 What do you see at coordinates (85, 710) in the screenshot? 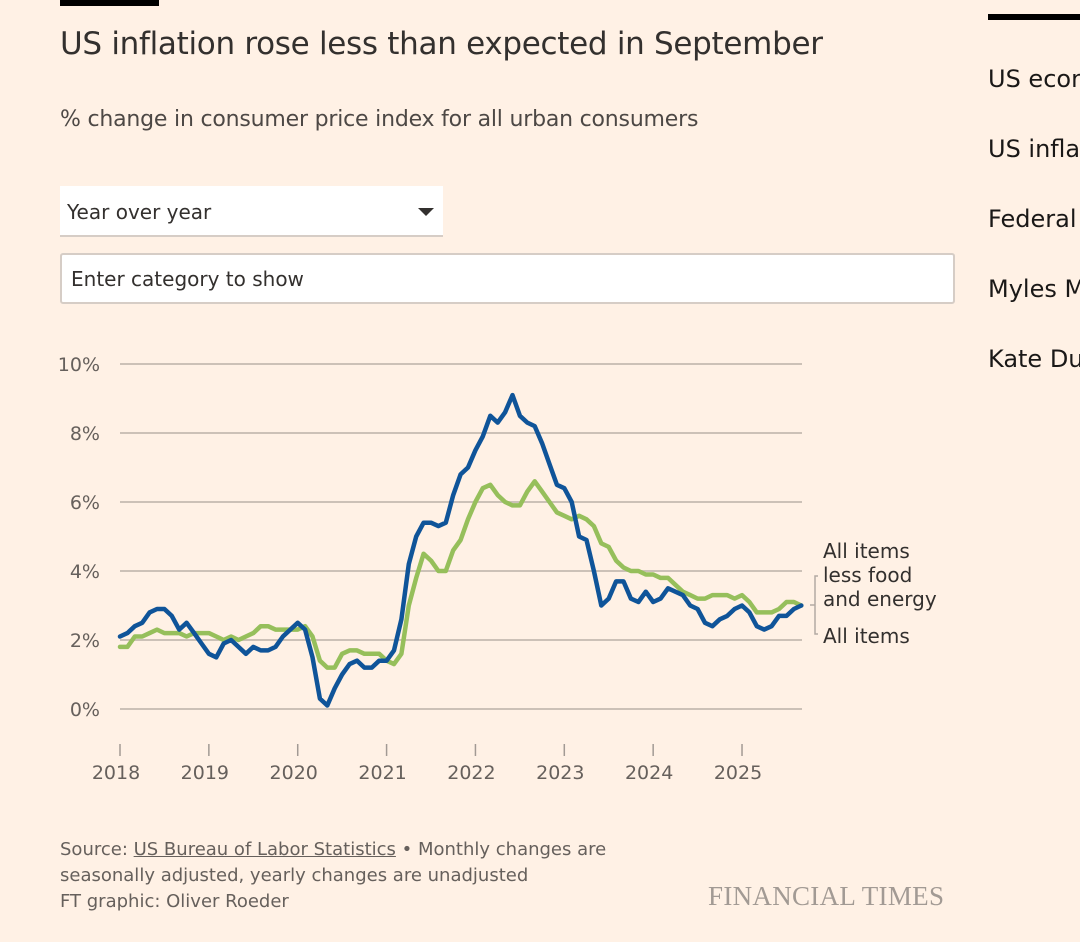
I see `y-tick-label: 0%` at bounding box center [85, 710].